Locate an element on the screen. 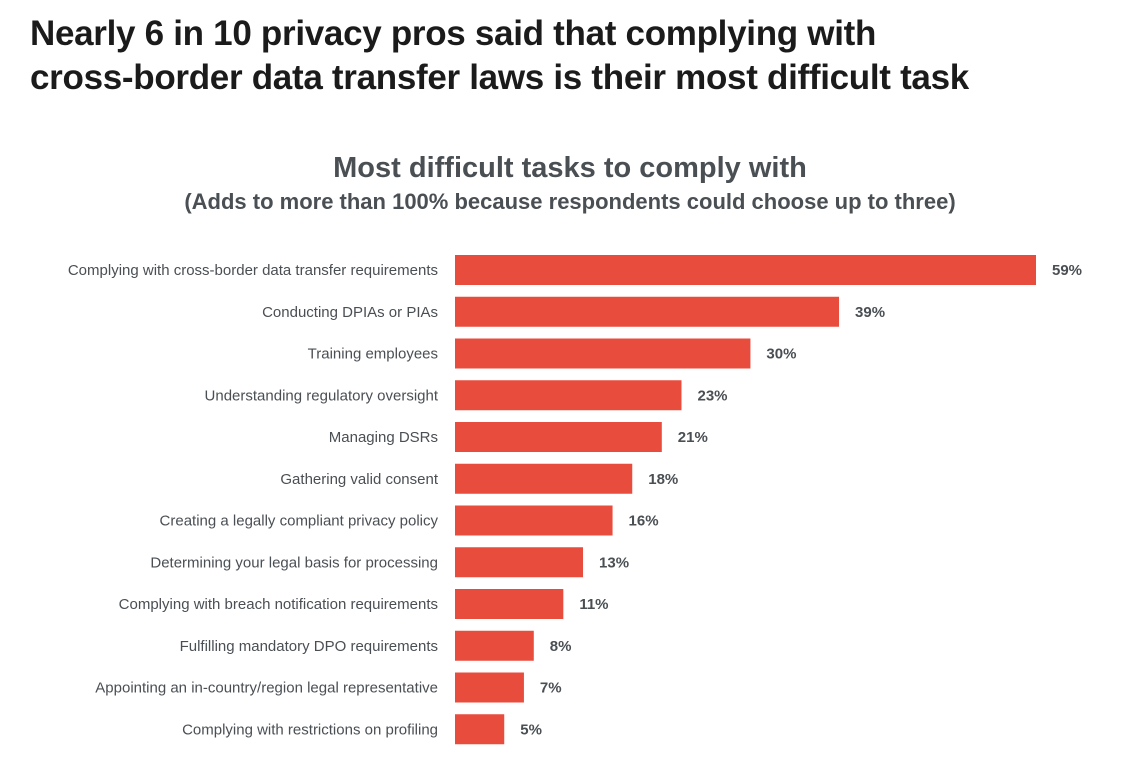 The height and width of the screenshot is (771, 1136). bar-row: Fulfilling mandatory DPO requirements 8% is located at coordinates (376, 645).